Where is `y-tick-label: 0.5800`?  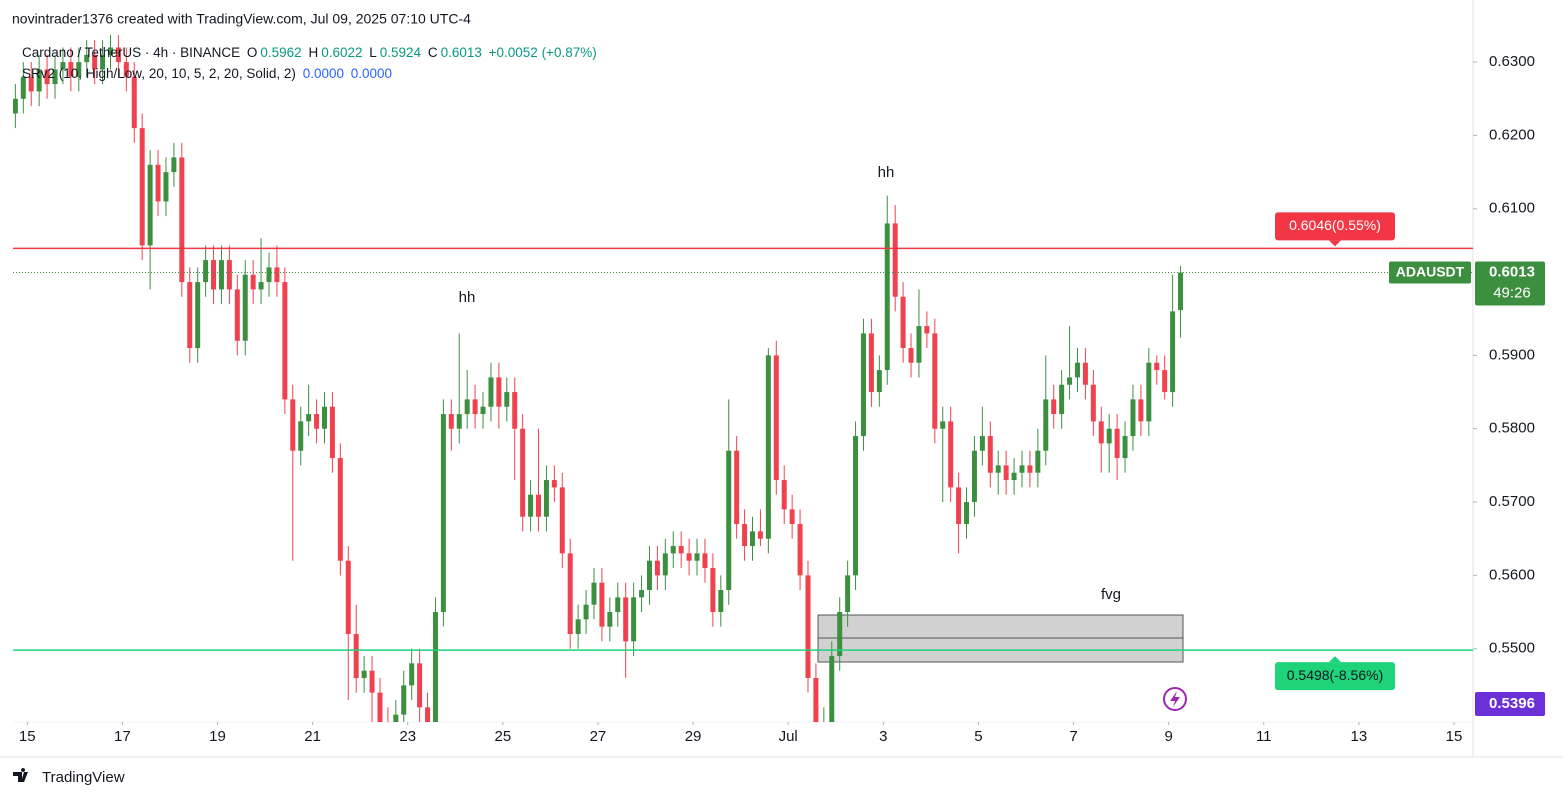
y-tick-label: 0.5800 is located at coordinates (1512, 428).